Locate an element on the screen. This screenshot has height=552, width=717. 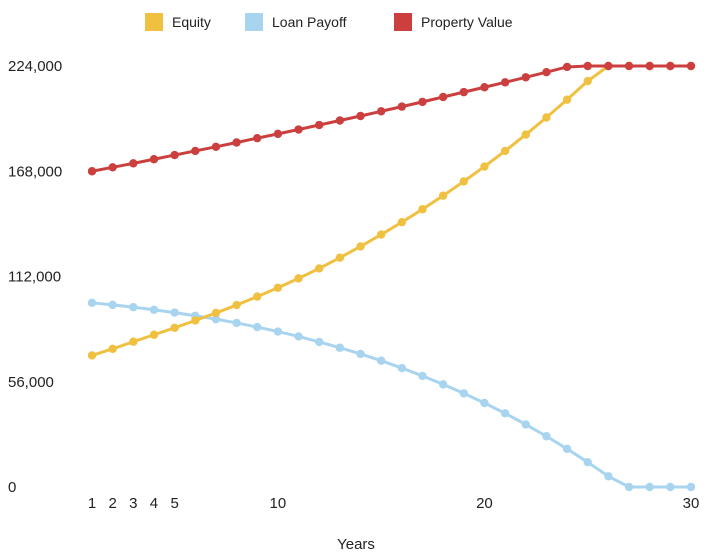
legend-item-loan-payoff: Loan Payoff is located at coordinates (296, 22).